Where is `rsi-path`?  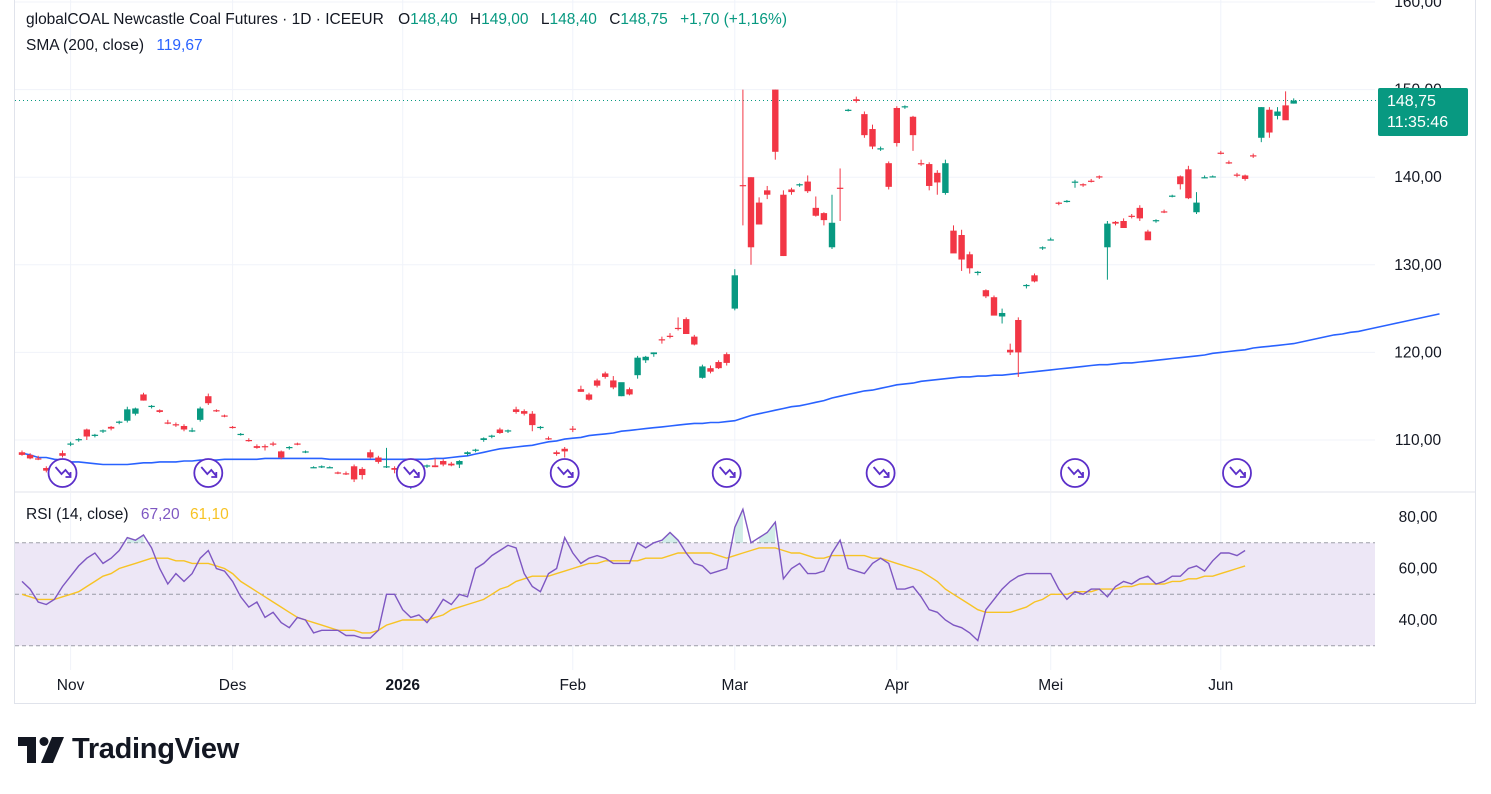 rsi-path is located at coordinates (633, 574).